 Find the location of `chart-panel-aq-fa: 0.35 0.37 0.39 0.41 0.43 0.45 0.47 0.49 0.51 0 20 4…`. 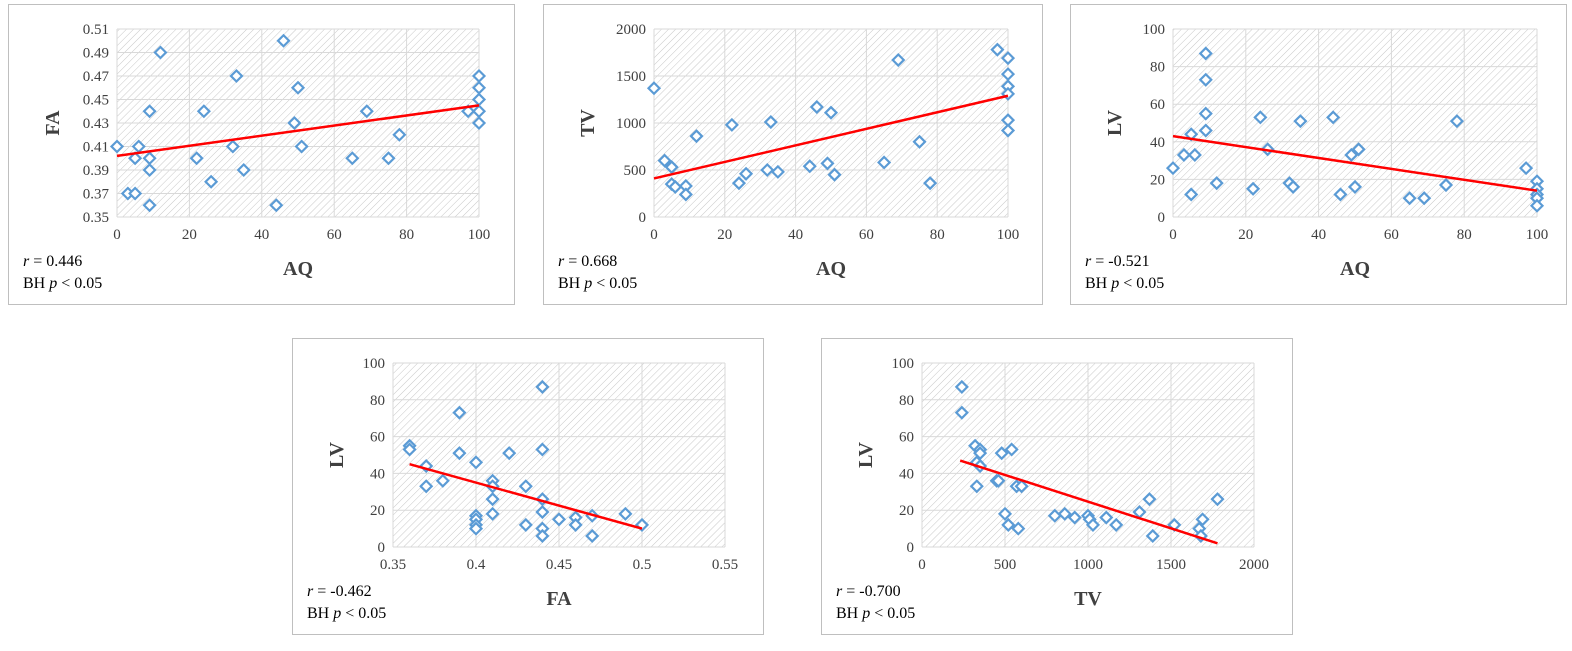

chart-panel-aq-fa: 0.35 0.37 0.39 0.41 0.43 0.45 0.47 0.49 0.51 0 20 4… is located at coordinates (261, 154).